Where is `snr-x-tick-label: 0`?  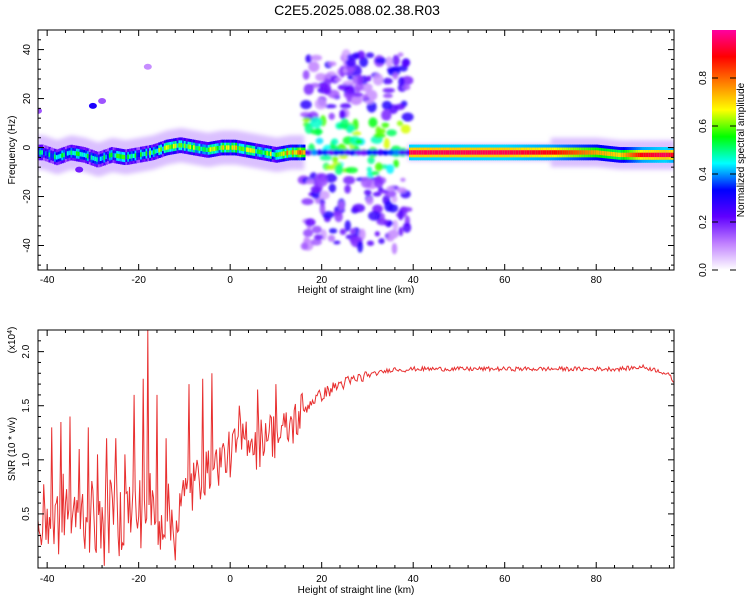
snr-x-tick-label: 0 is located at coordinates (230, 579).